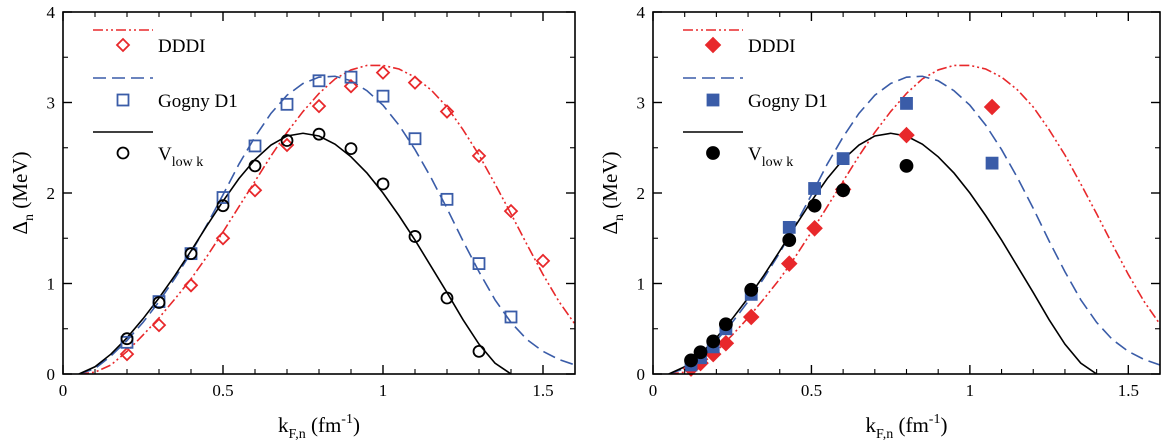  What do you see at coordinates (943, 425) in the screenshot?
I see `x-axis-title-end: )` at bounding box center [943, 425].